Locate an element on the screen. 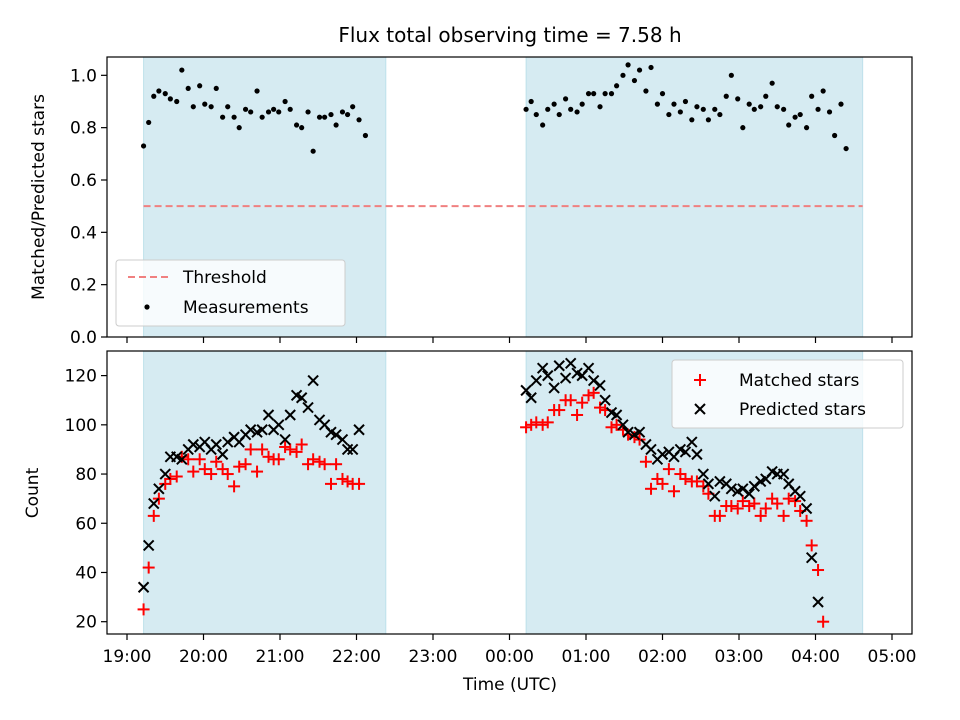 This screenshot has height=720, width=960. top-y-axis: 0.0 0.2 0.4 0.6 0.8 1.0 is located at coordinates (88, 207).